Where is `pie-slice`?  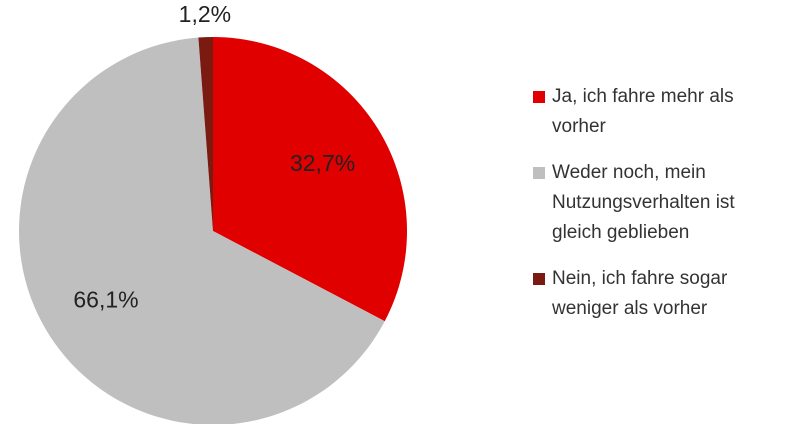
pie-slice is located at coordinates (205, 134).